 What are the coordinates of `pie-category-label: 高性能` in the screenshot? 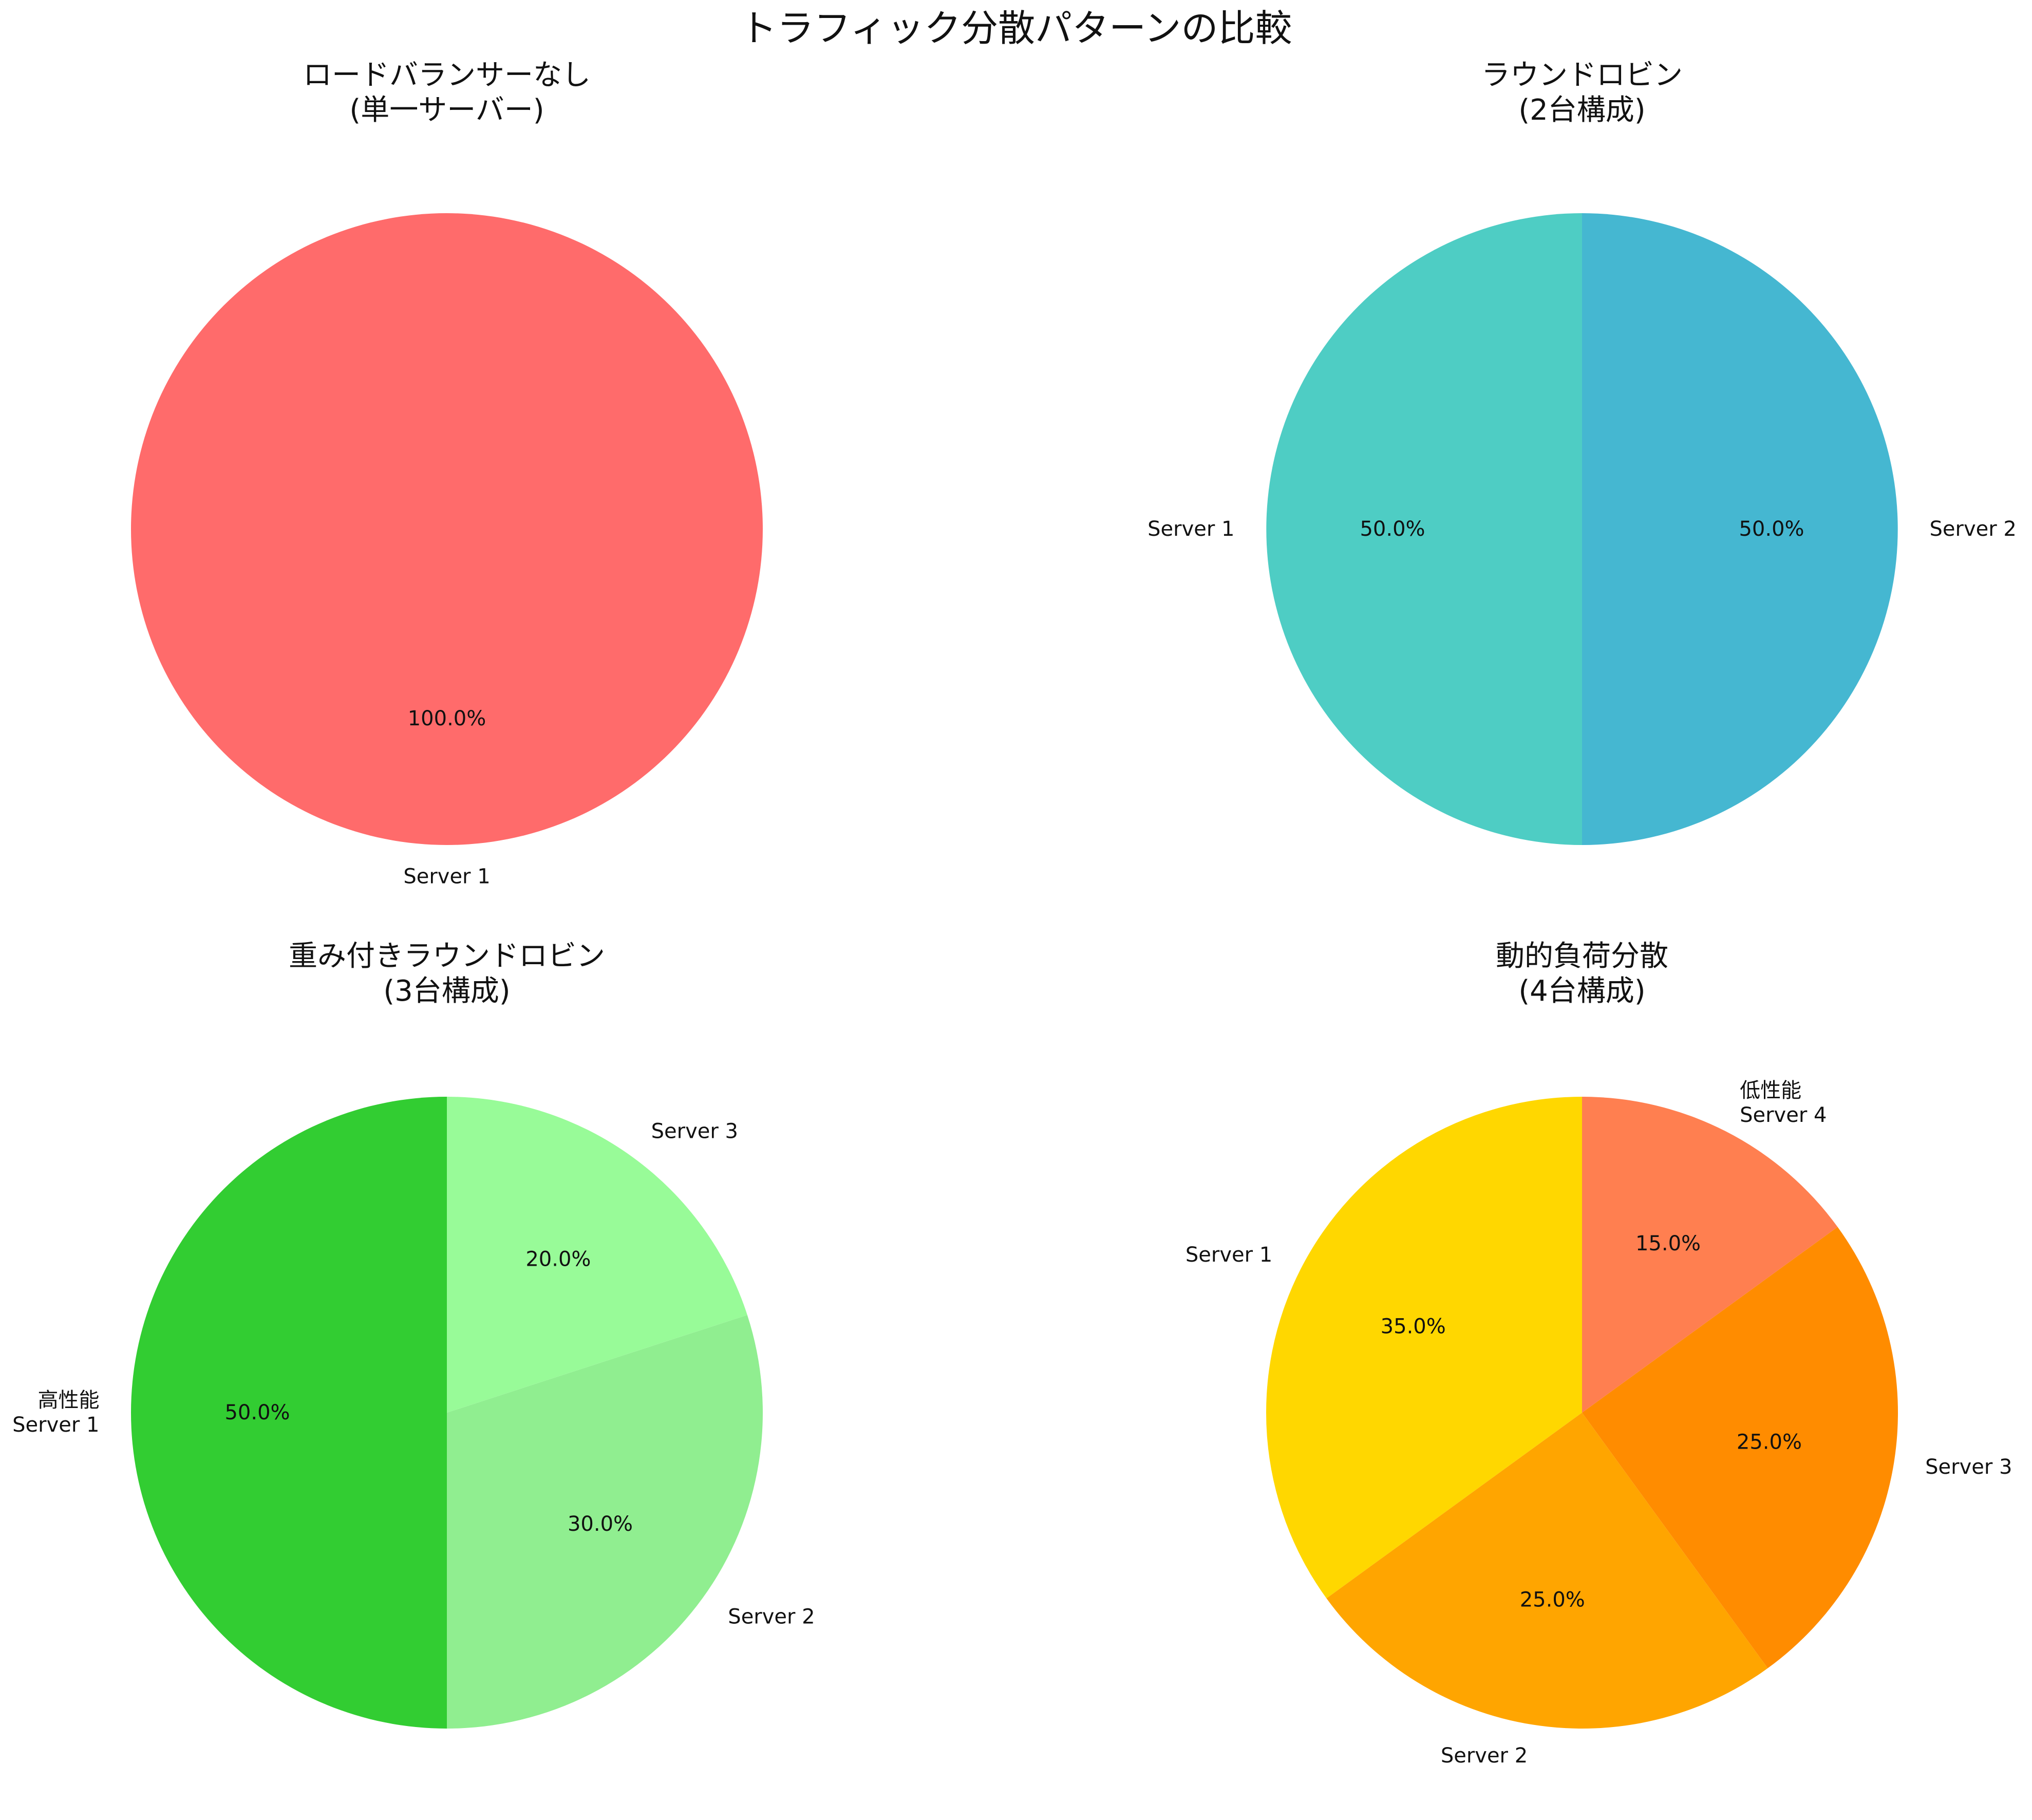 It's located at (69, 1400).